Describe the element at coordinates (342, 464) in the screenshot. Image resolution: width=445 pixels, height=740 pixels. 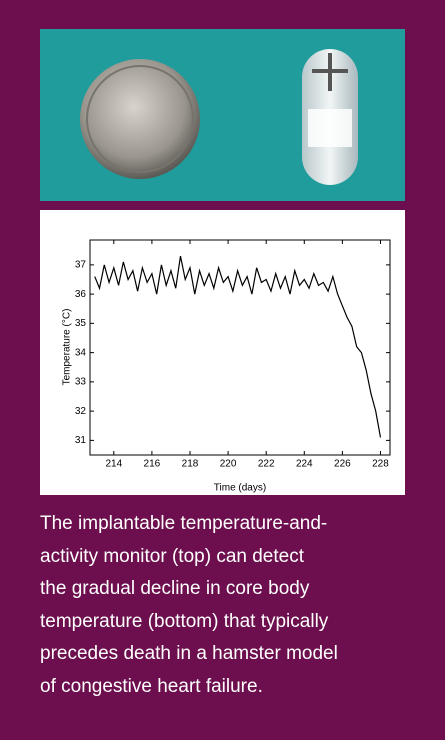
I see `x-tick-label: 226` at that location.